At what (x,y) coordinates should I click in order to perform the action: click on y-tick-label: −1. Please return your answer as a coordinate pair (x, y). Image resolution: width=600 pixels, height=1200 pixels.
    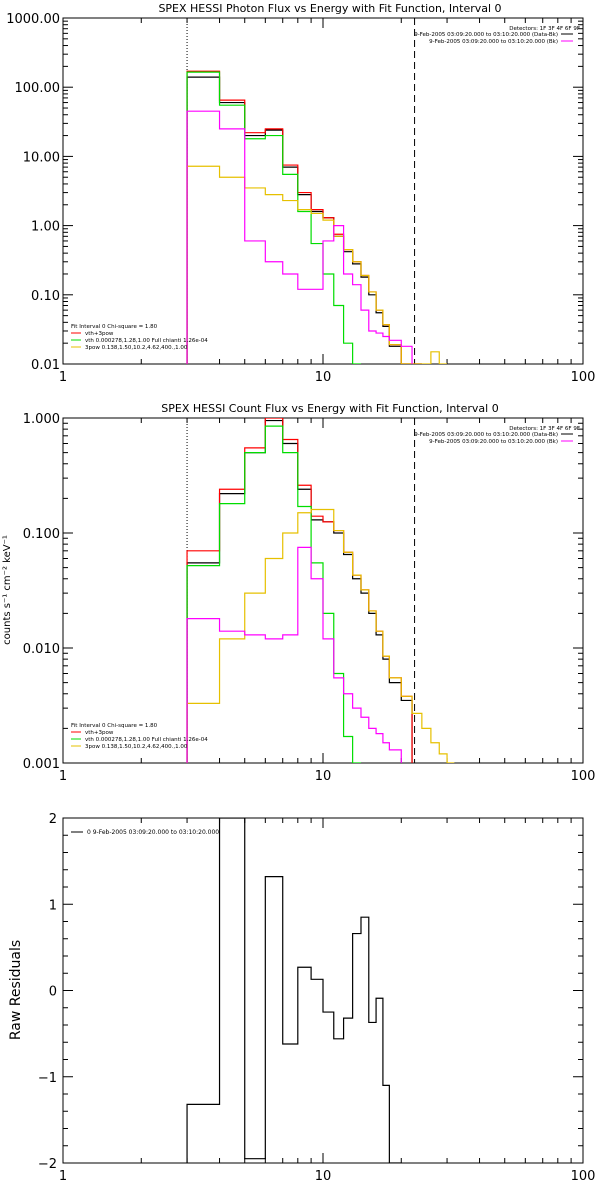
    Looking at the image, I should click on (47, 1078).